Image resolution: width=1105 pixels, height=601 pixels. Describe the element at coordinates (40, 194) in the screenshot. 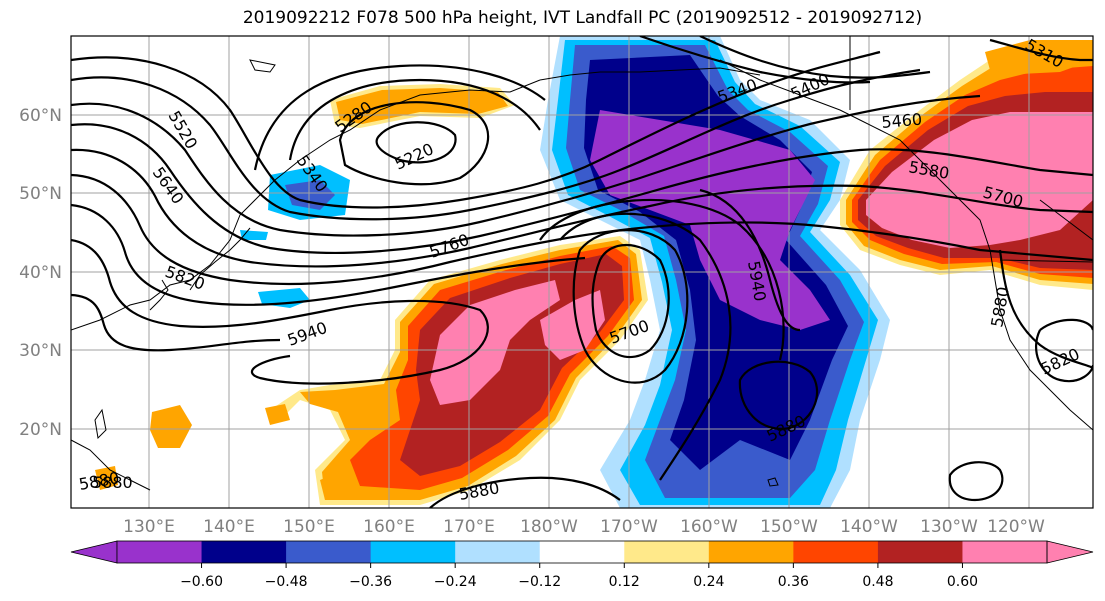

I see `lat-label: 50°N` at that location.